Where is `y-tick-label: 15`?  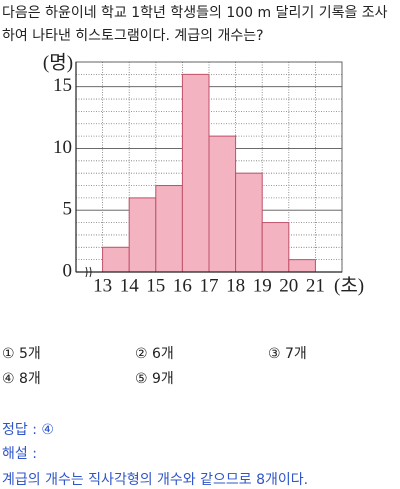 y-tick-label: 15 is located at coordinates (62, 85).